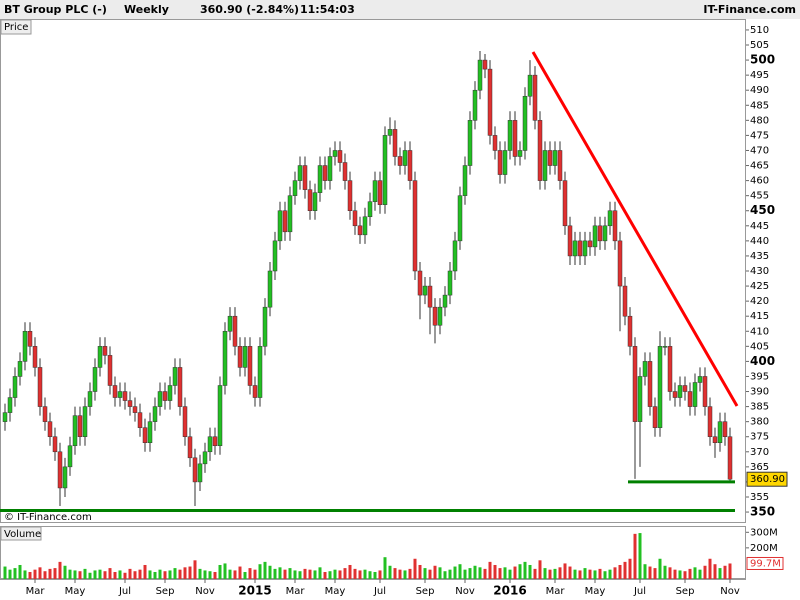 Image resolution: width=800 pixels, height=600 pixels. Describe the element at coordinates (759, 226) in the screenshot. I see `y-tick-label: 445` at that location.